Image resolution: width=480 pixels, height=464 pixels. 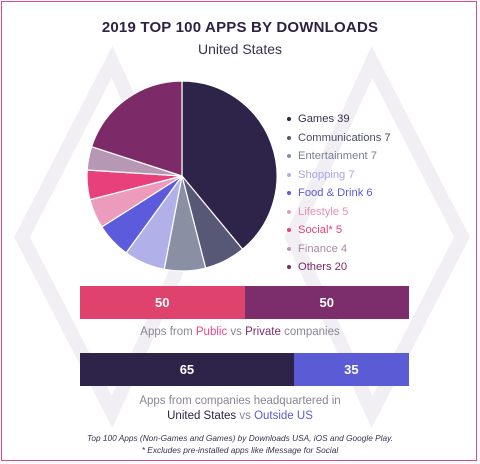 I want to click on caption-public: Public, so click(x=211, y=332).